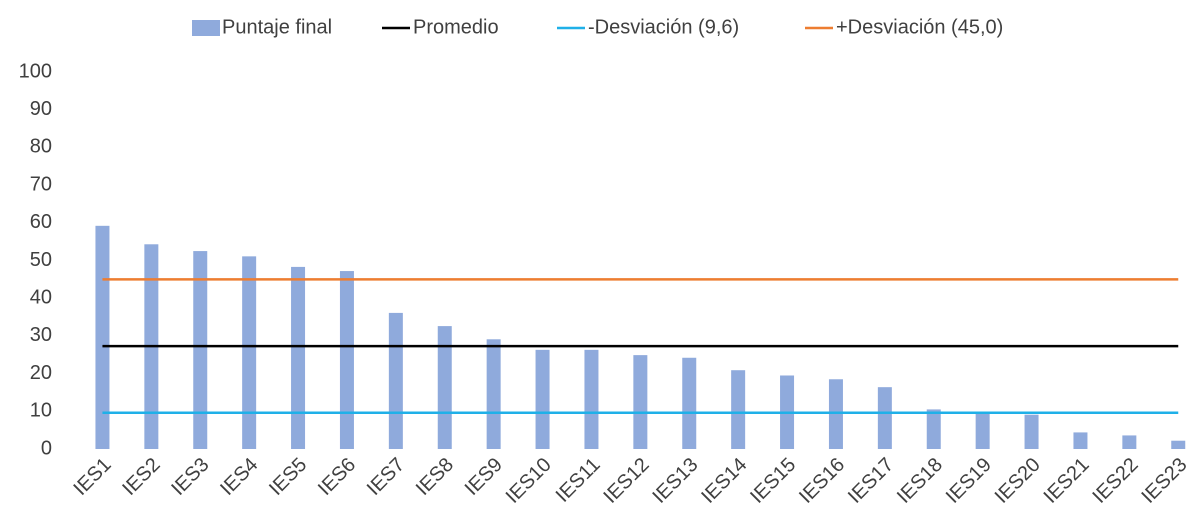 The width and height of the screenshot is (1193, 525). What do you see at coordinates (871, 481) in the screenshot?
I see `x-tick-label: IES17` at bounding box center [871, 481].